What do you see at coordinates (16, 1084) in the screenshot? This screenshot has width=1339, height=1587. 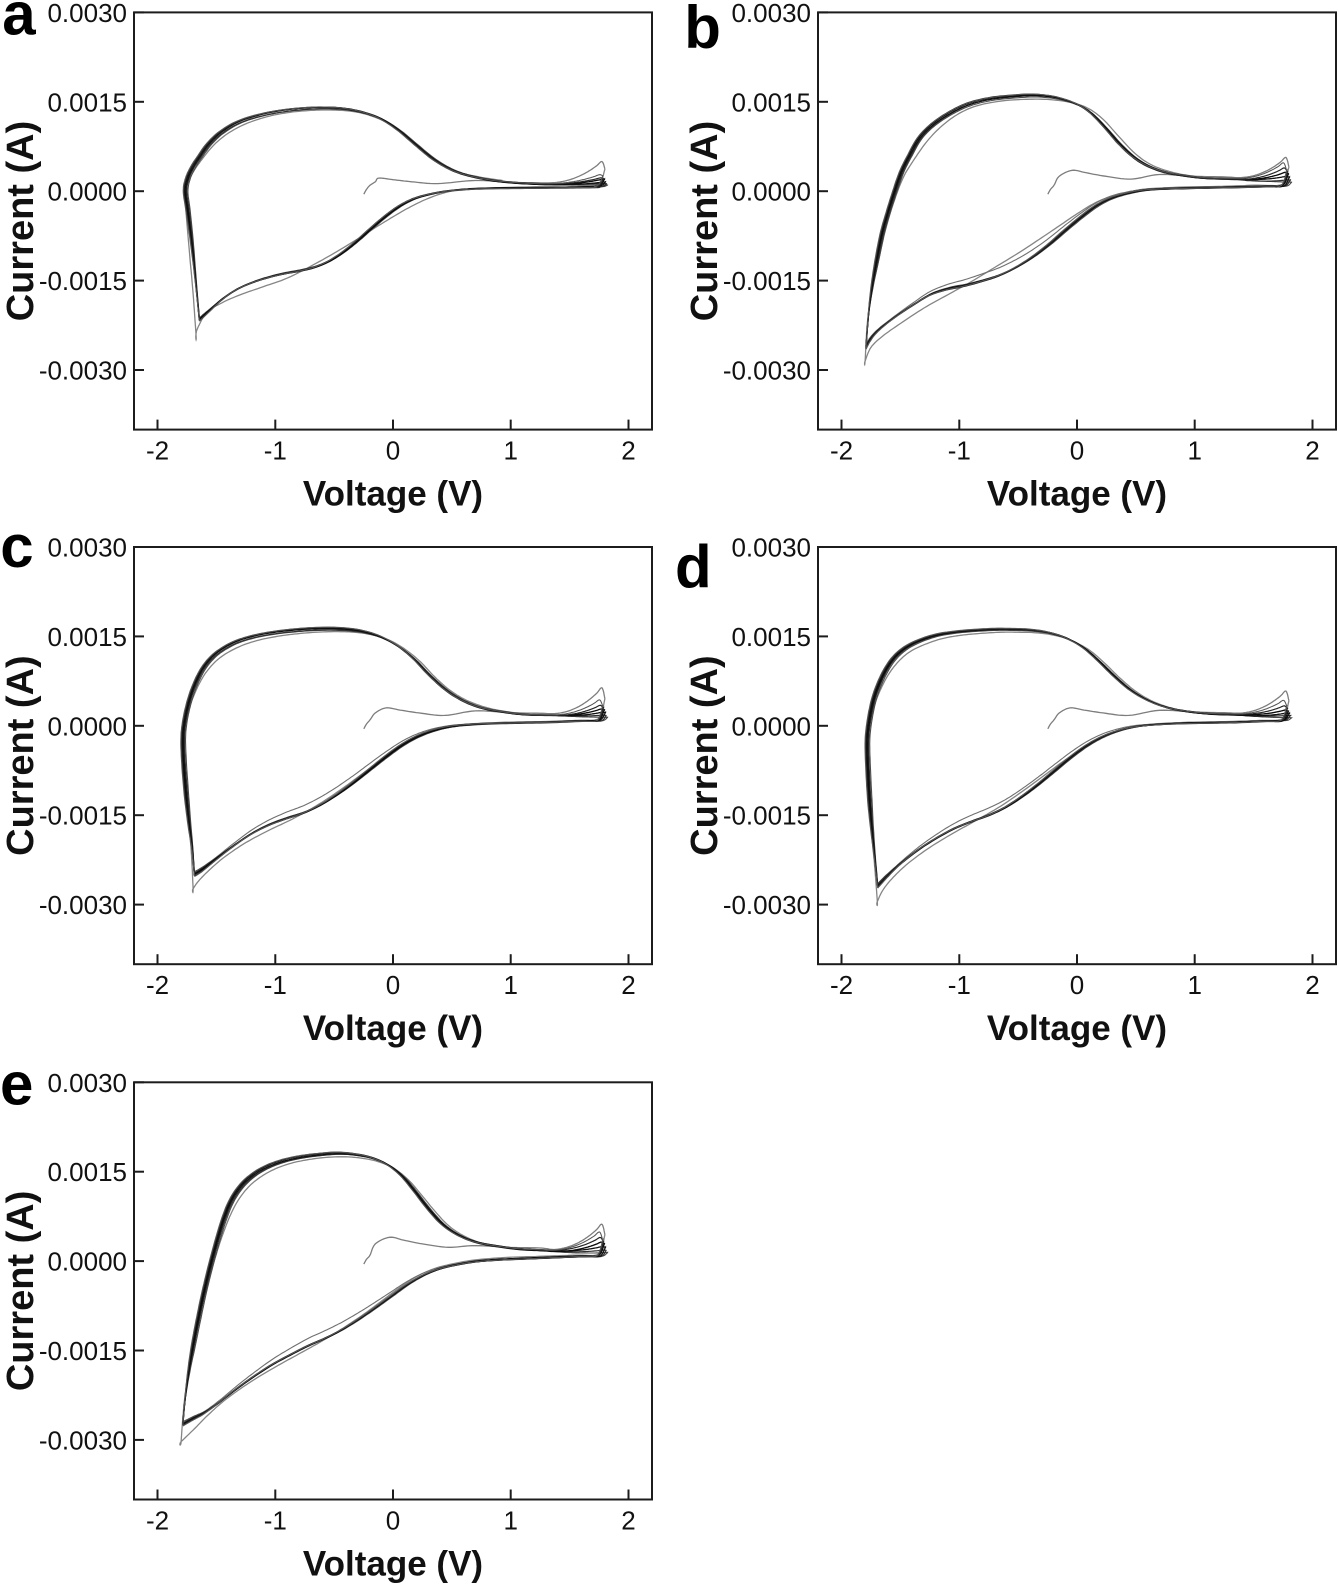 I see `svg-text: e` at bounding box center [16, 1084].